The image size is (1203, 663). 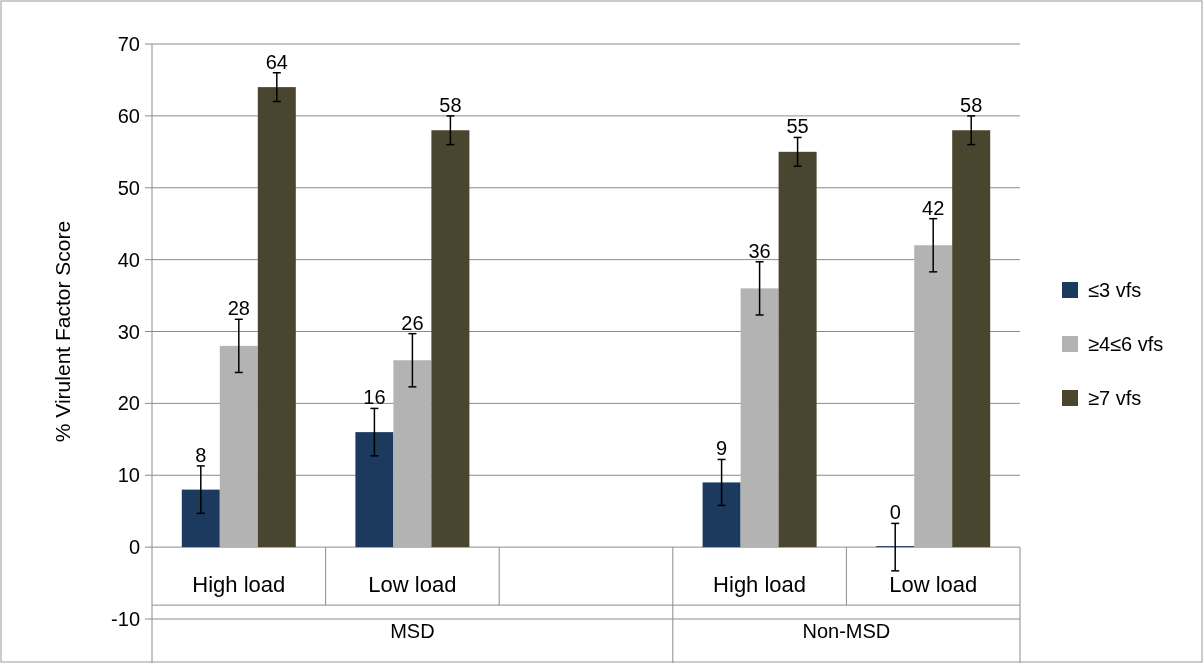 What do you see at coordinates (412, 631) in the screenshot?
I see `text: MSD` at bounding box center [412, 631].